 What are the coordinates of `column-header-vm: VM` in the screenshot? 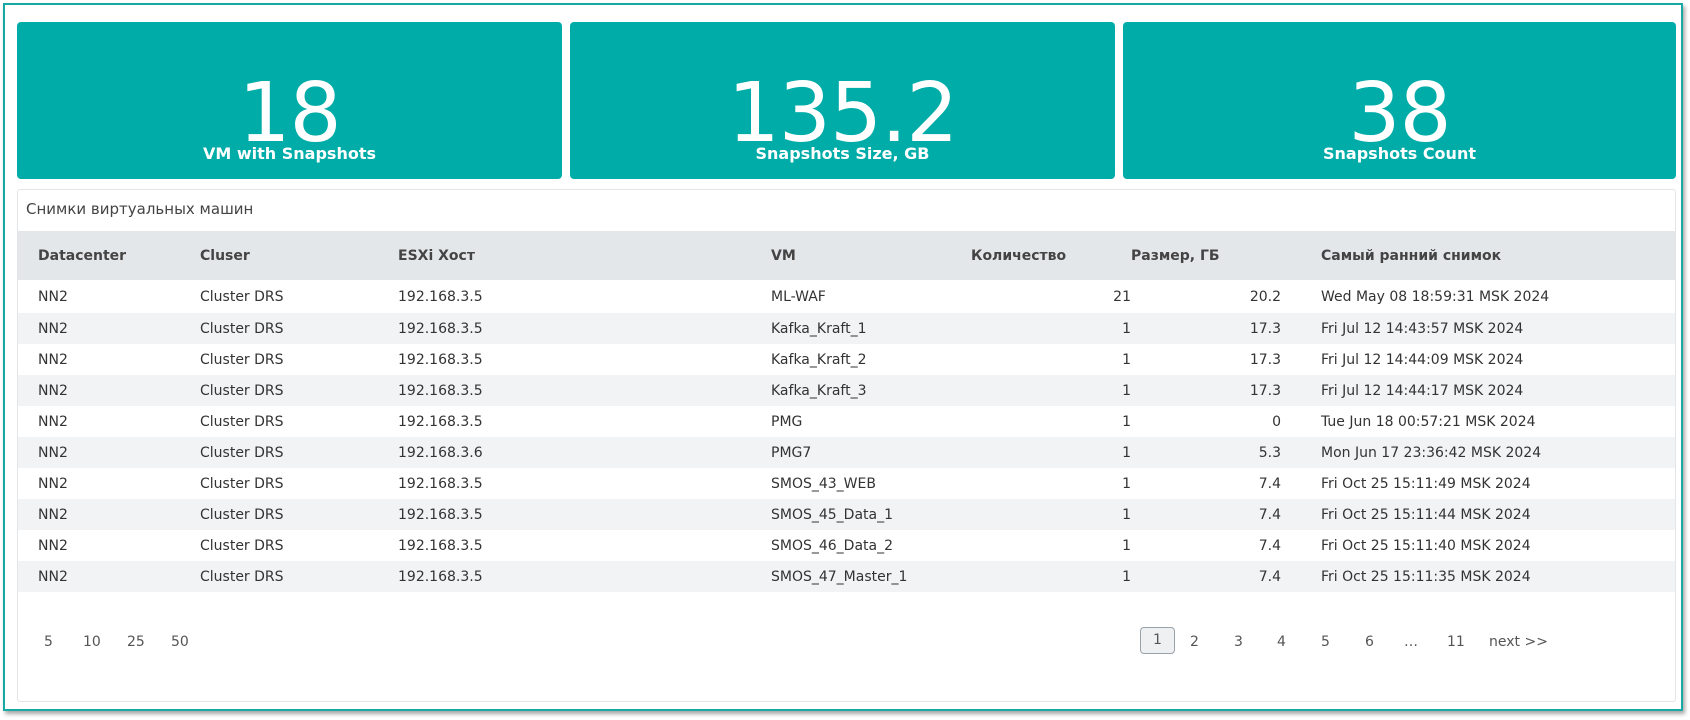 It's located at (871, 255).